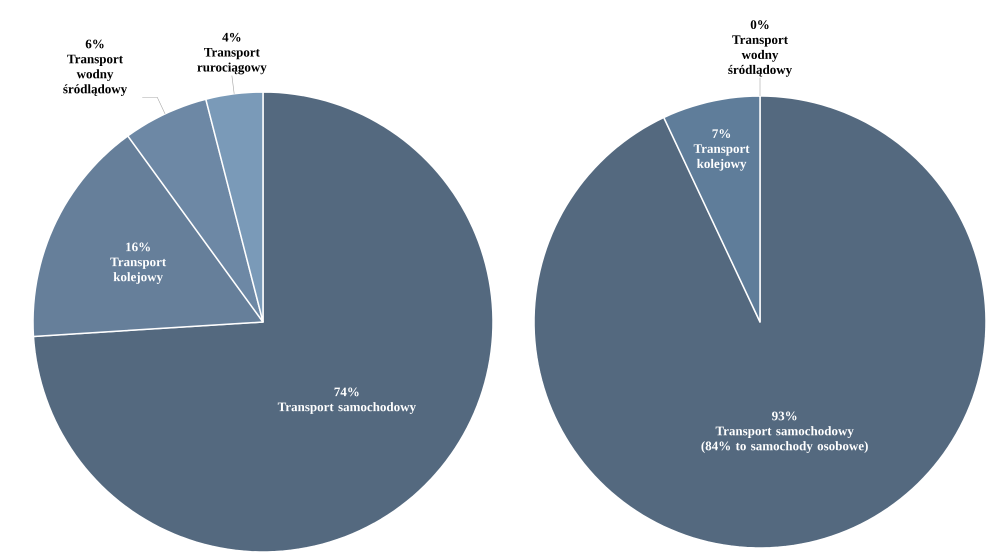  What do you see at coordinates (95, 75) in the screenshot?
I see `slice-label: Transport wodny śródlądowy` at bounding box center [95, 75].